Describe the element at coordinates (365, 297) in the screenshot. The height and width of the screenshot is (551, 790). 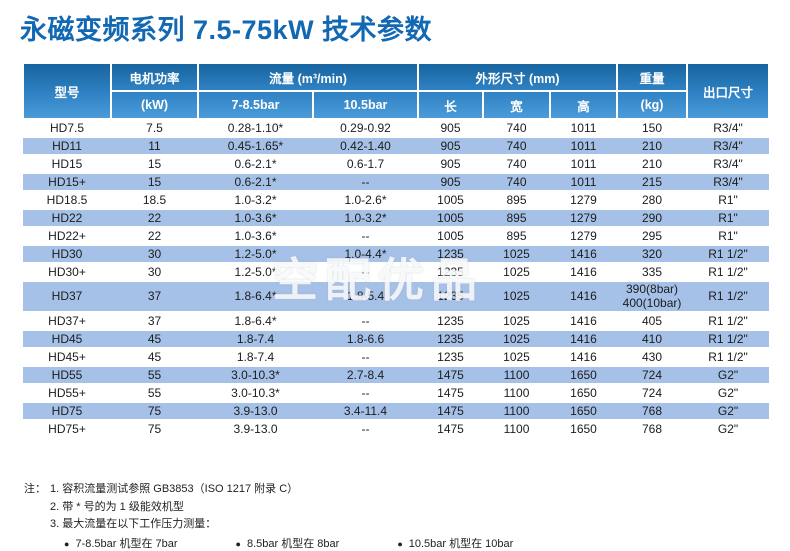
I see `cell-flow-105: 1.8-5.4` at that location.